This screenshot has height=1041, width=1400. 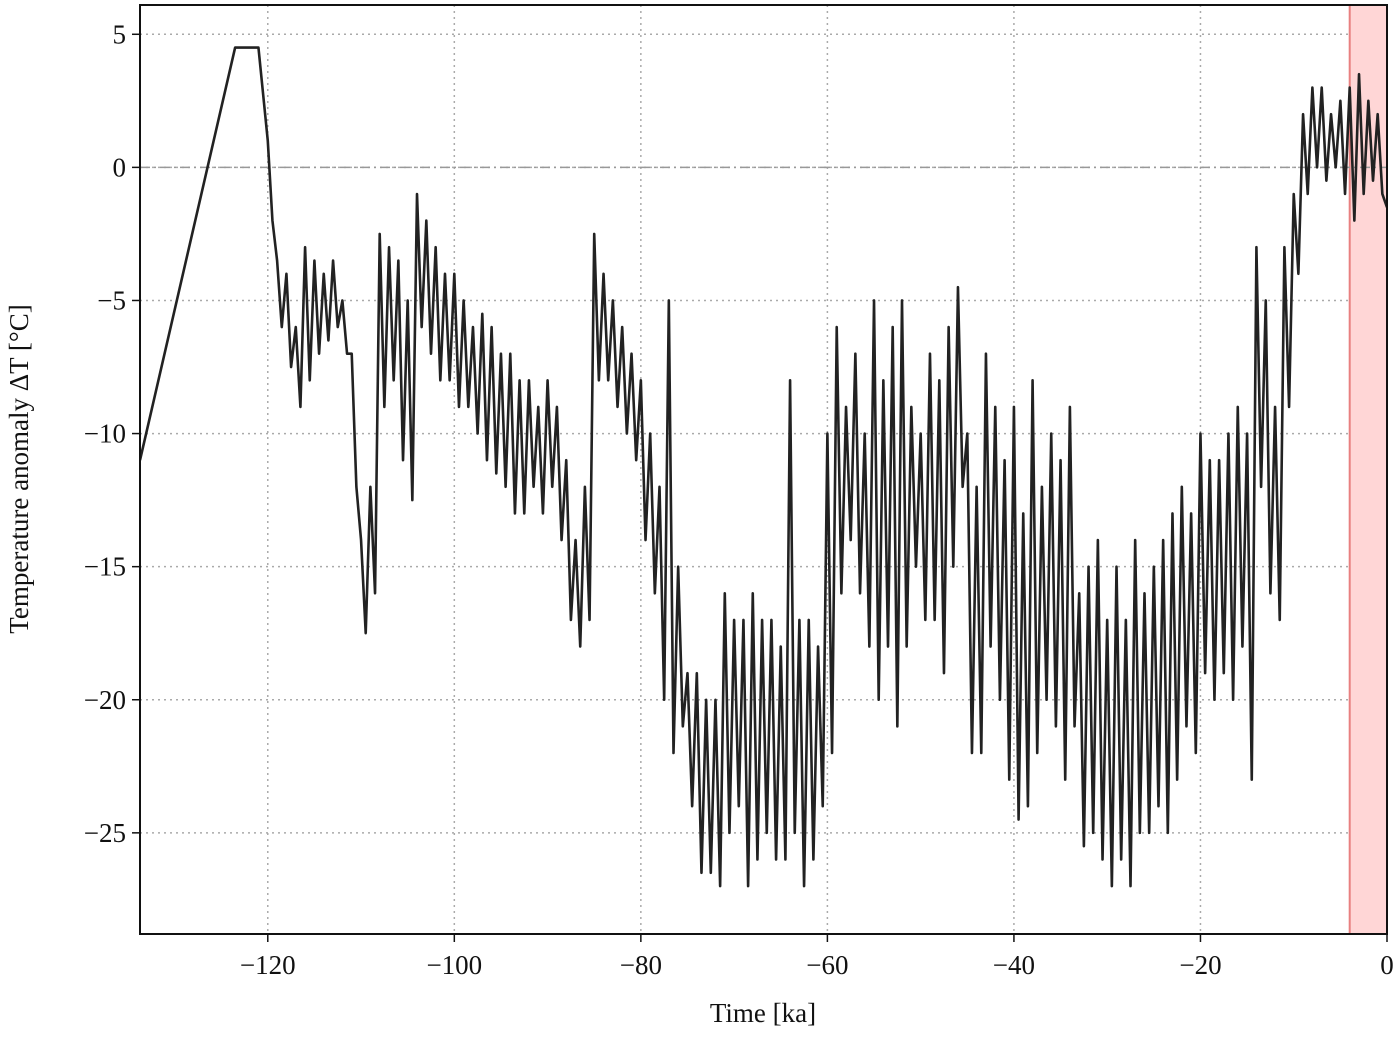 What do you see at coordinates (19, 468) in the screenshot?
I see `y-axis-label: Temperature anomaly ΔT [°C]` at bounding box center [19, 468].